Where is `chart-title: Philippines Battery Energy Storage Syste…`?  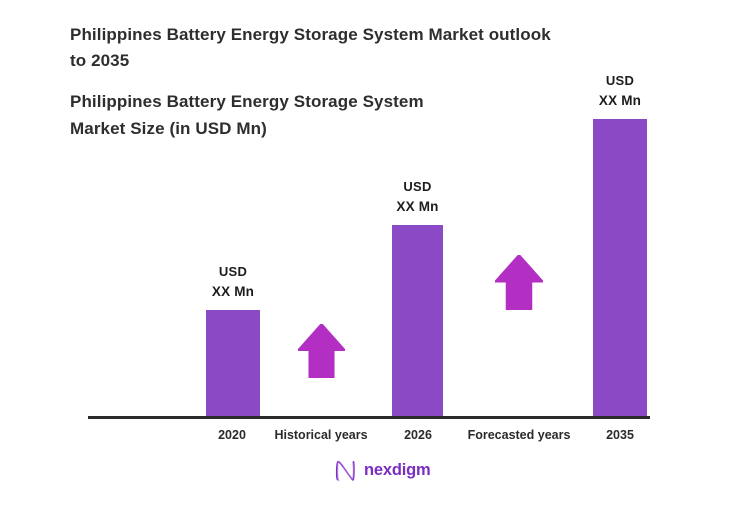
chart-title: Philippines Battery Energy Storage Syste… is located at coordinates (310, 48).